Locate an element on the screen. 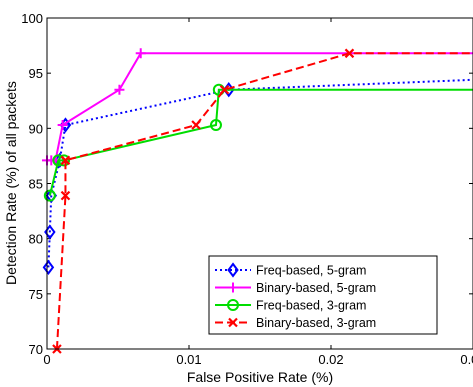 The image size is (473, 387). x-tick-label: 0.03 is located at coordinates (466, 359).